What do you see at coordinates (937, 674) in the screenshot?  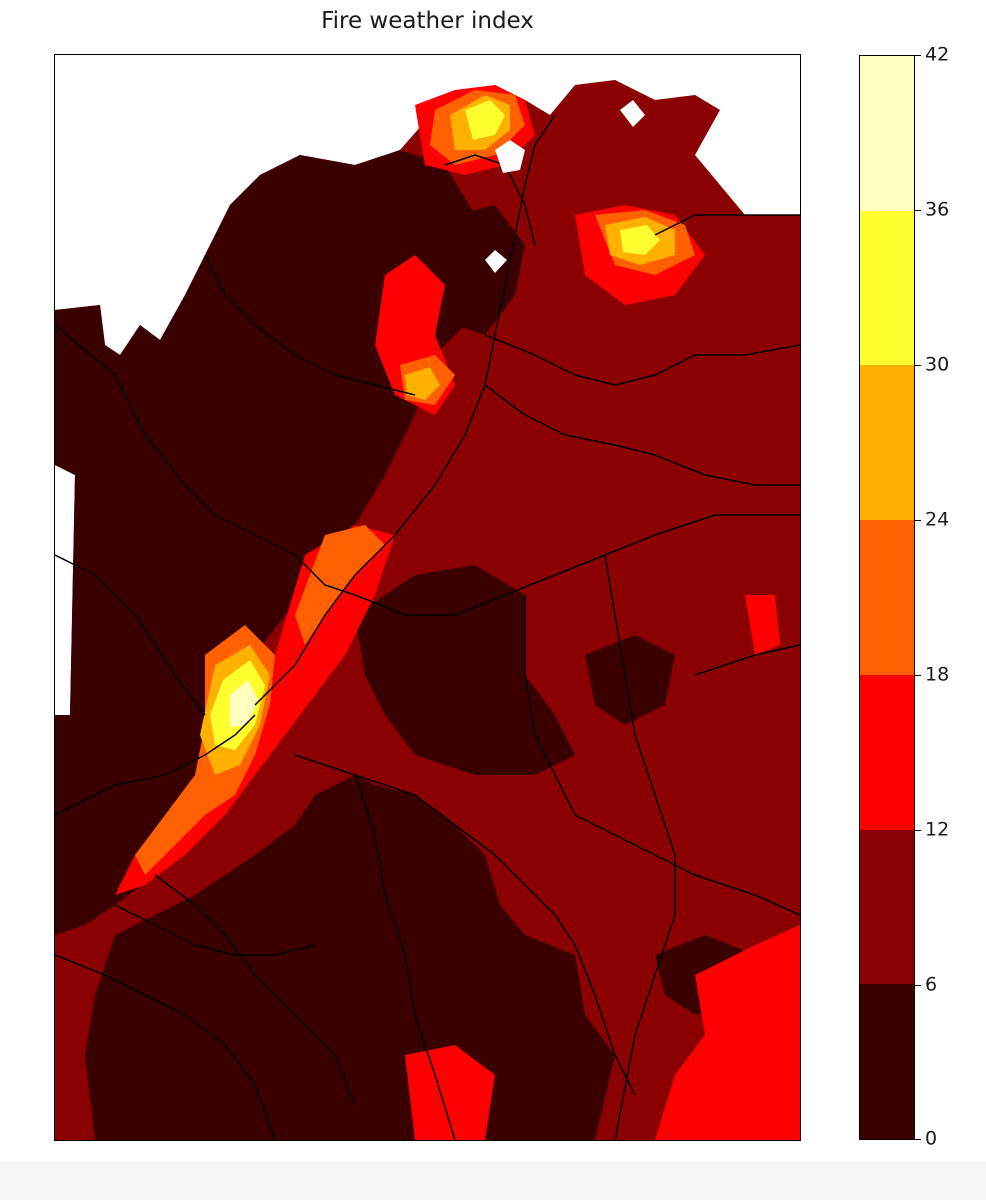 I see `colorbar-label-18: 18` at bounding box center [937, 674].